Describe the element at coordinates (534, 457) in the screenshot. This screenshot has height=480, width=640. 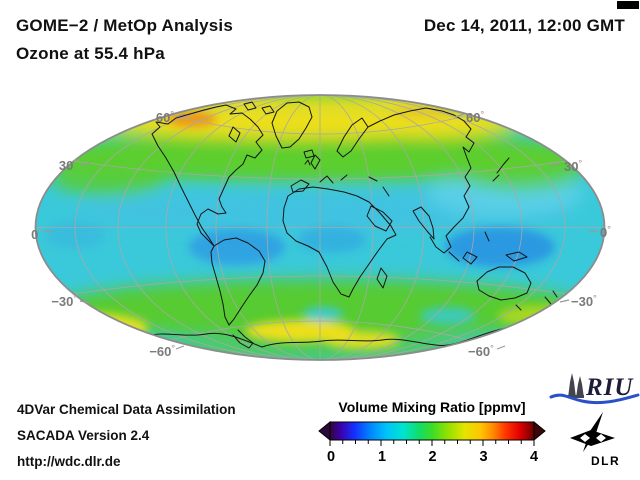
I see `colorbar-tick-4: 4` at that location.